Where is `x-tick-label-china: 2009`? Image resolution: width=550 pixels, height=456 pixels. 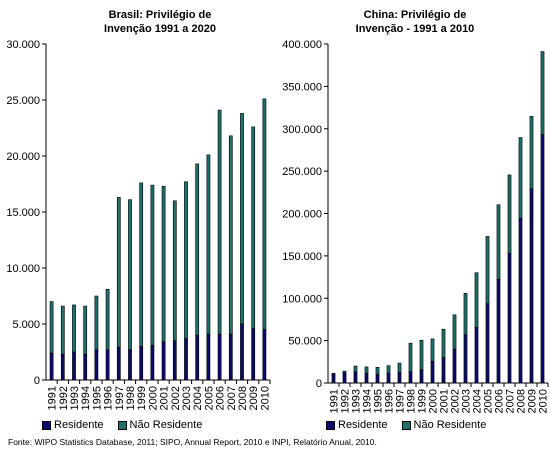
x-tick-label-china: 2009 is located at coordinates (533, 401).